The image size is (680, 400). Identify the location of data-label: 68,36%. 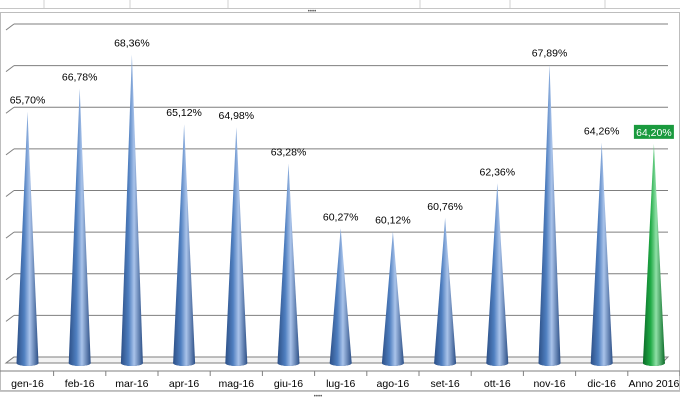
(132, 43).